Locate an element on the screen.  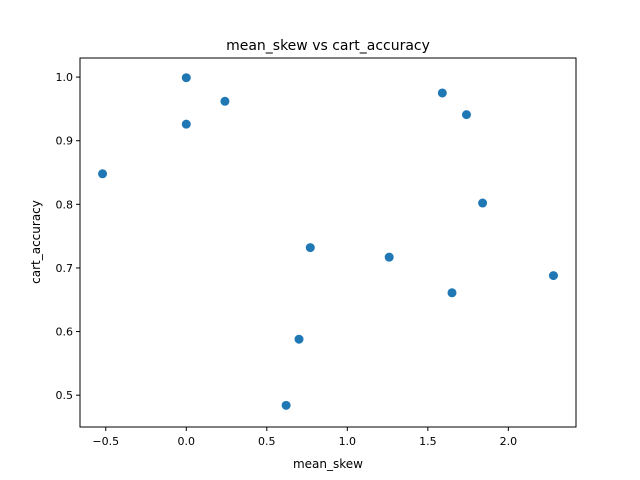
y-tick-label: 0.8 is located at coordinates (65, 204).